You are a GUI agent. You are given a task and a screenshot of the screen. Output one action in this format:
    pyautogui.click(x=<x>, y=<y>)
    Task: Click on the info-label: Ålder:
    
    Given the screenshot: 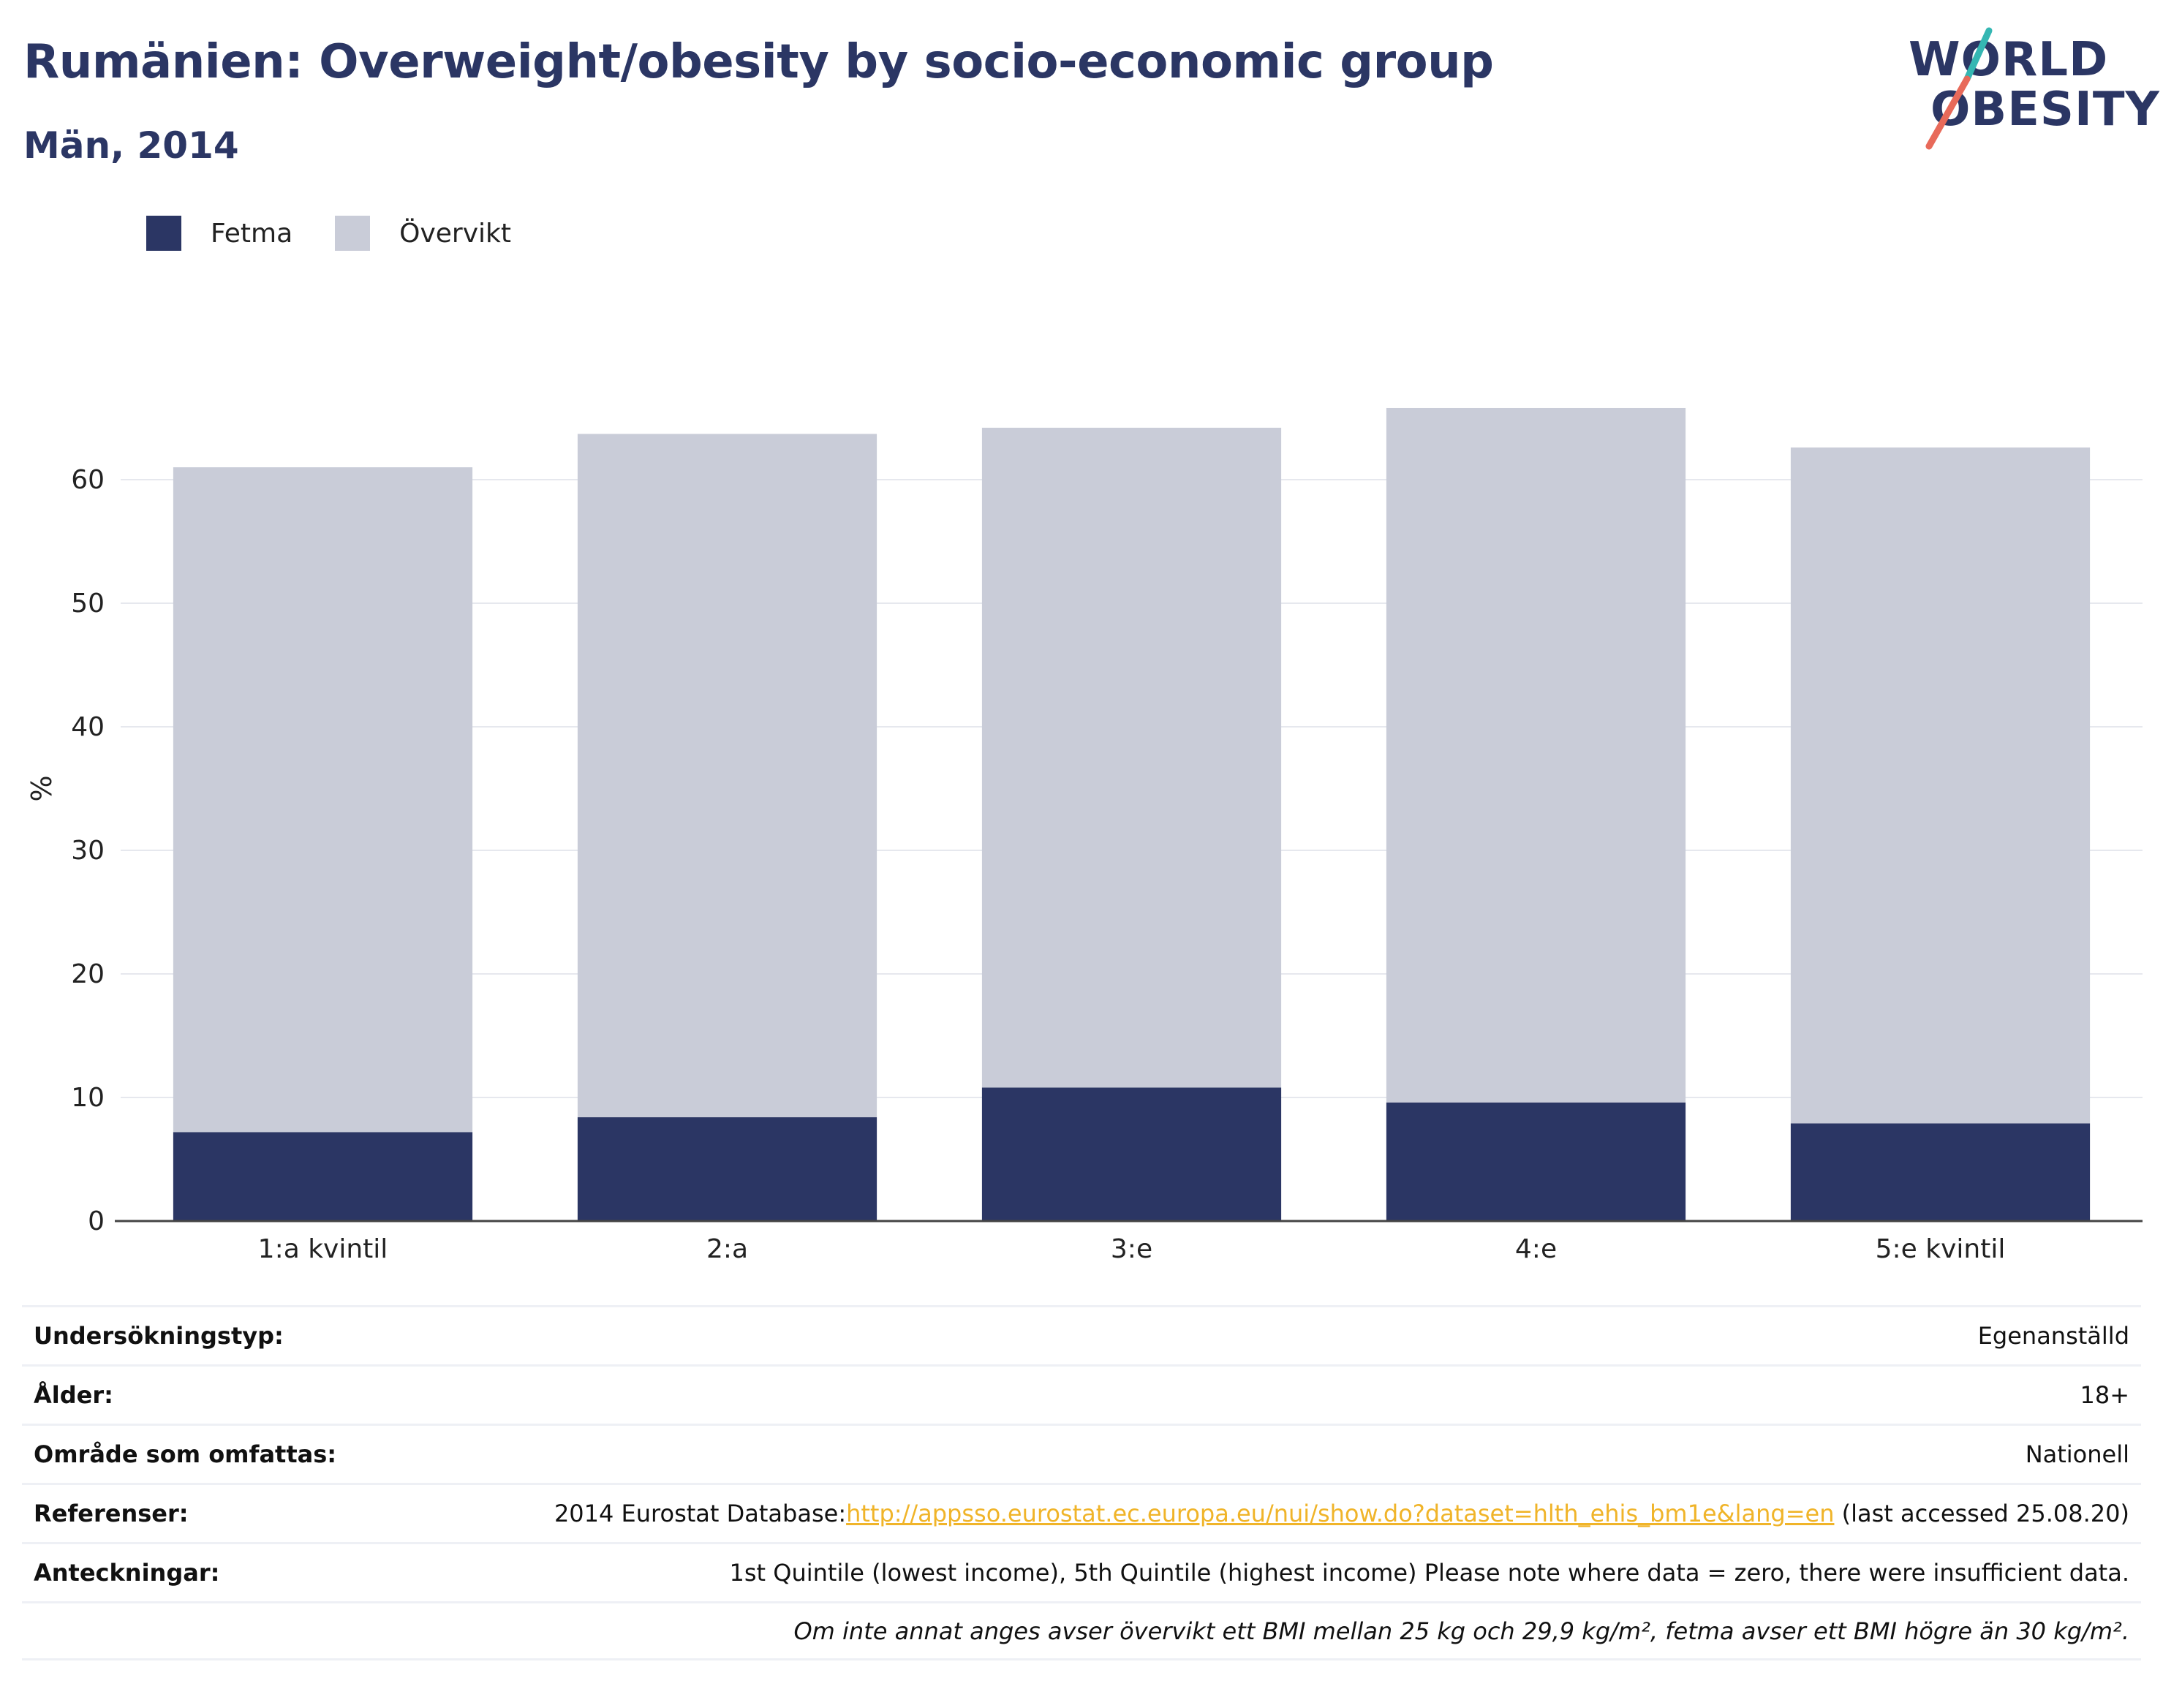 What is the action you would take?
    pyautogui.click(x=73, y=1395)
    